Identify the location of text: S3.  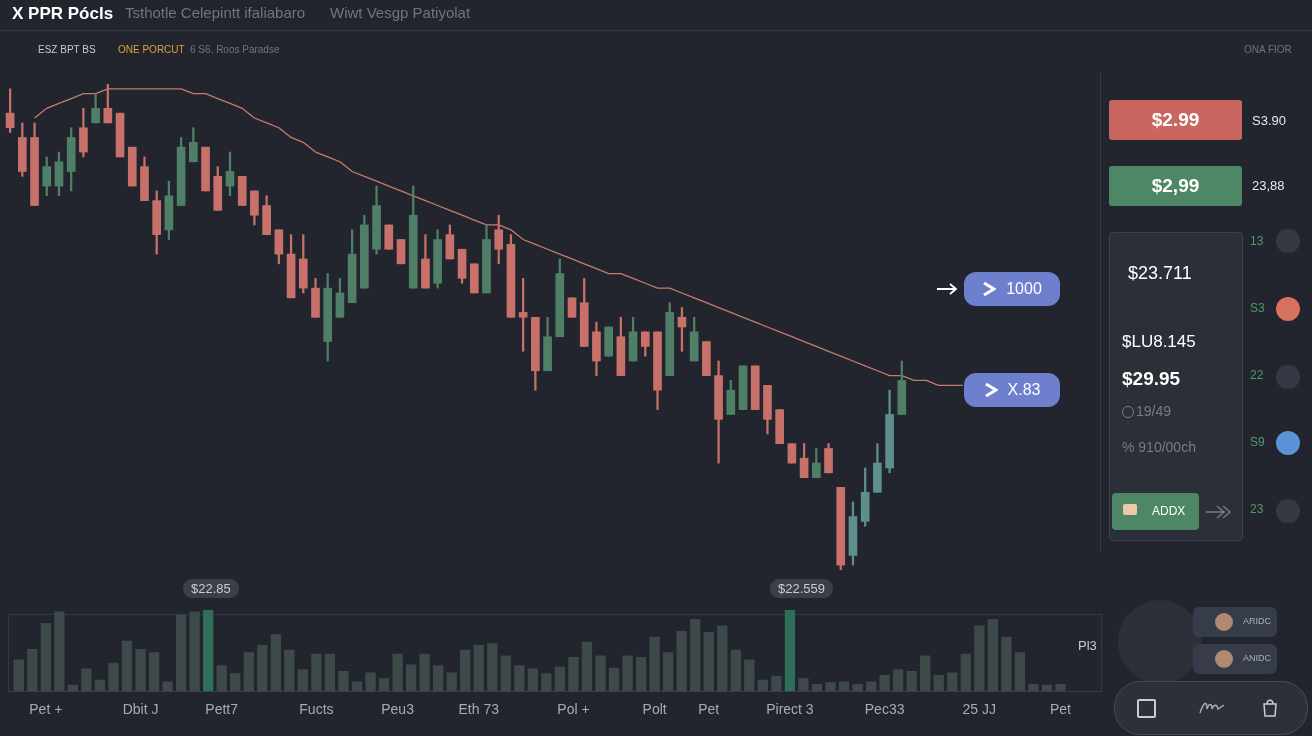
(1257, 308).